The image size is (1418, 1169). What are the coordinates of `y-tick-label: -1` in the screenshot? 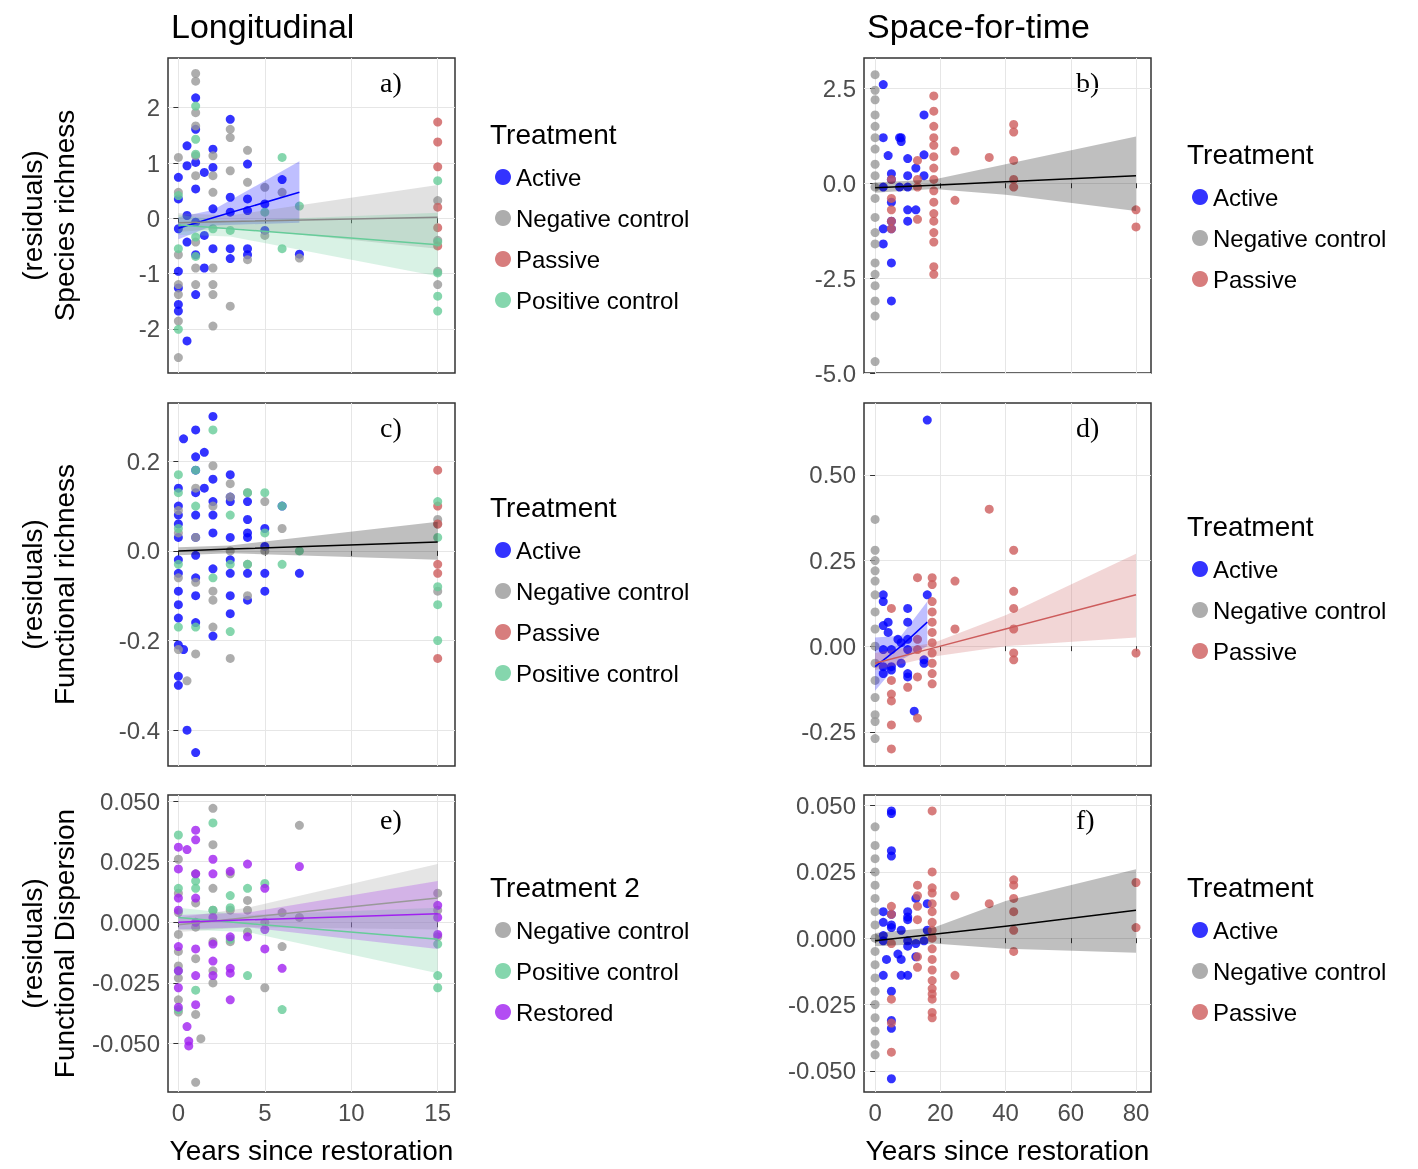 It's located at (149, 274).